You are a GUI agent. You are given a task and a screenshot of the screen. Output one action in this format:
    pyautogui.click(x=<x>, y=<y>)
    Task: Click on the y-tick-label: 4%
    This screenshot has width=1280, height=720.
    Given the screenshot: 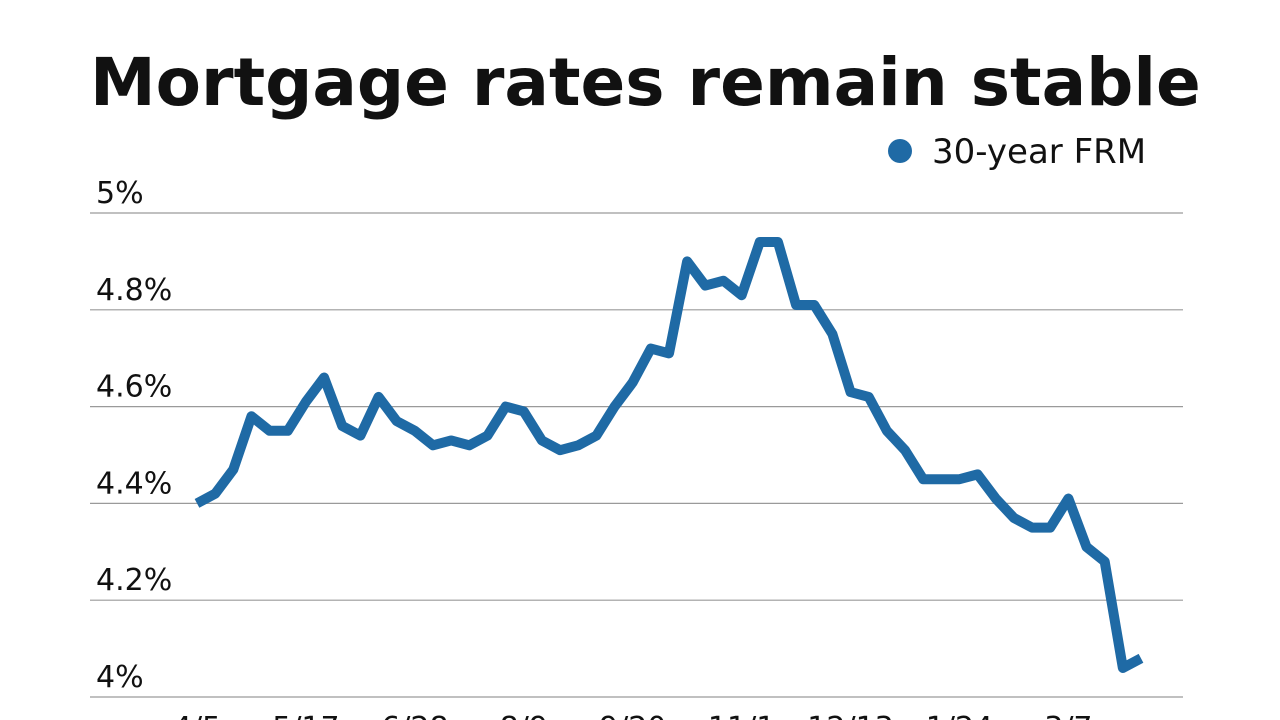 What is the action you would take?
    pyautogui.click(x=120, y=677)
    